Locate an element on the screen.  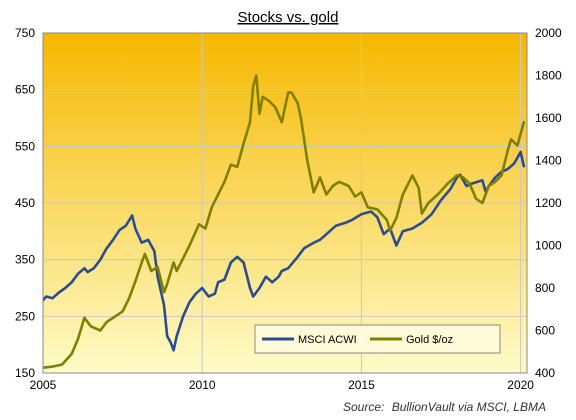
y-right-tick-label: 800 is located at coordinates (545, 288).